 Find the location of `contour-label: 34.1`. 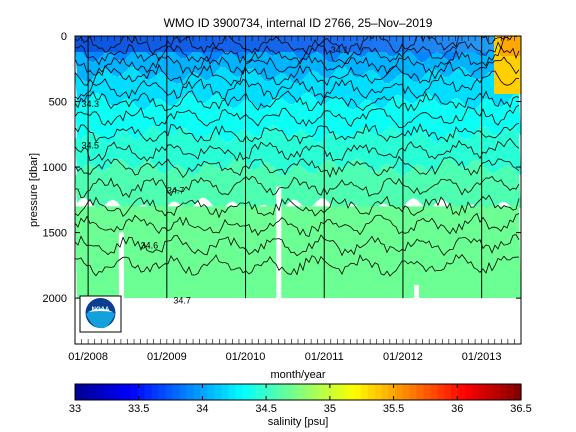

contour-label: 34.1 is located at coordinates (340, 50).